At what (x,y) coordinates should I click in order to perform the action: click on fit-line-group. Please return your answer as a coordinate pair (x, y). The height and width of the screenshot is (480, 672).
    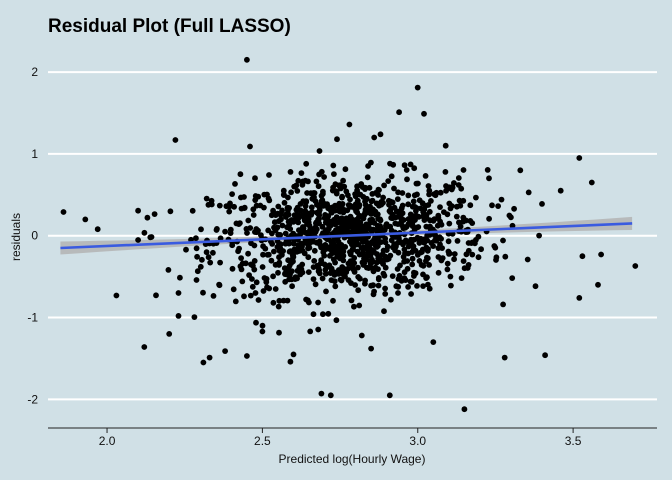
    Looking at the image, I should click on (346, 236).